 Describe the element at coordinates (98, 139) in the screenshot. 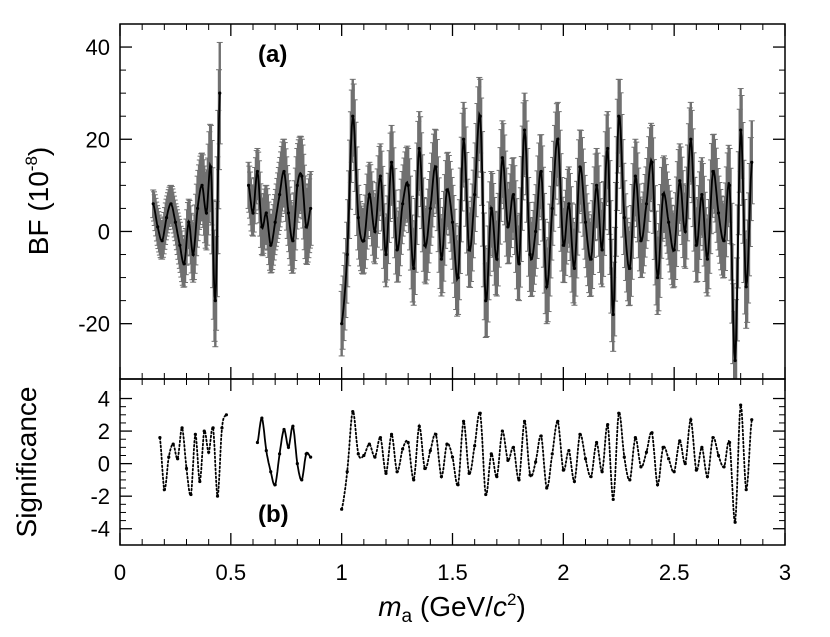

I see `y-tick-label: 20` at that location.